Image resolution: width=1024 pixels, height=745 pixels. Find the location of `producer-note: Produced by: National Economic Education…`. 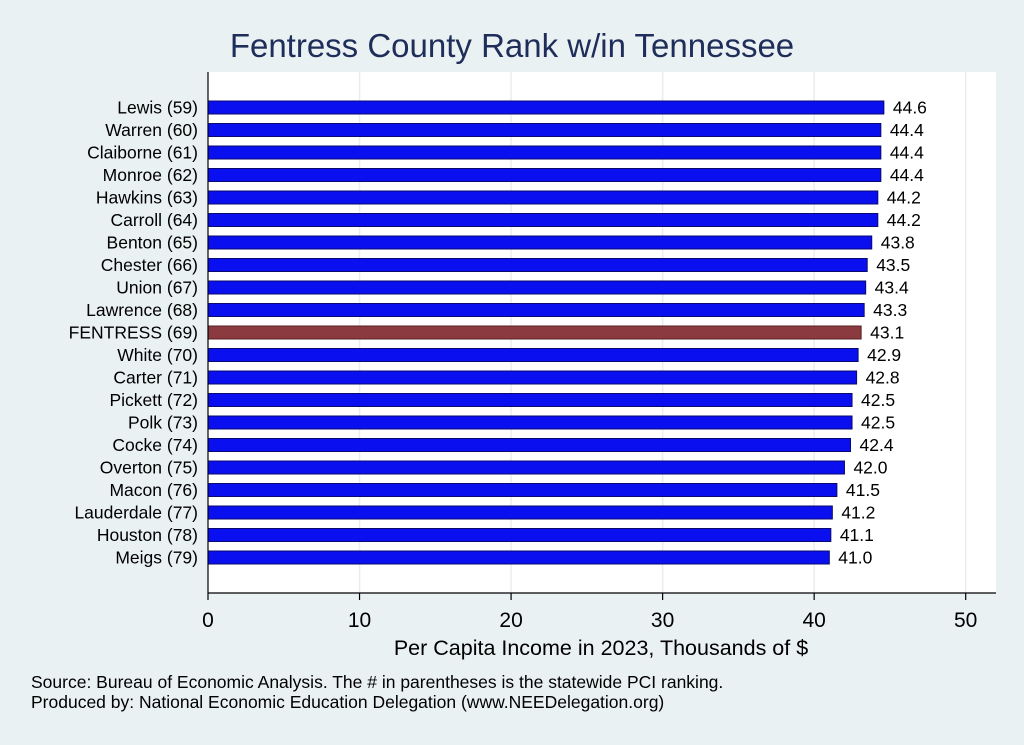

producer-note: Produced by: National Economic Education… is located at coordinates (348, 702).